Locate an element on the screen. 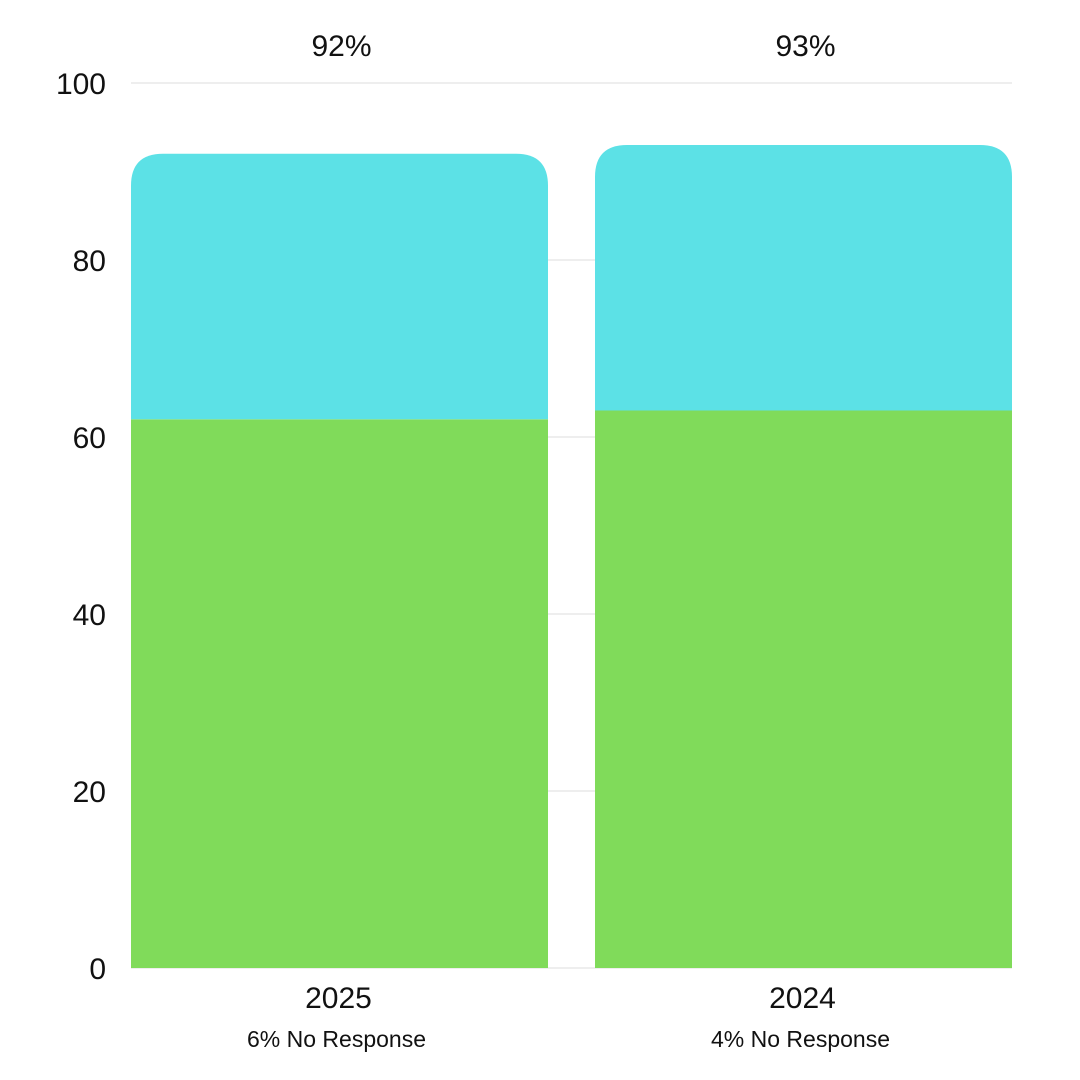 The height and width of the screenshot is (1080, 1080). y-tick-label: 20 is located at coordinates (89, 792).